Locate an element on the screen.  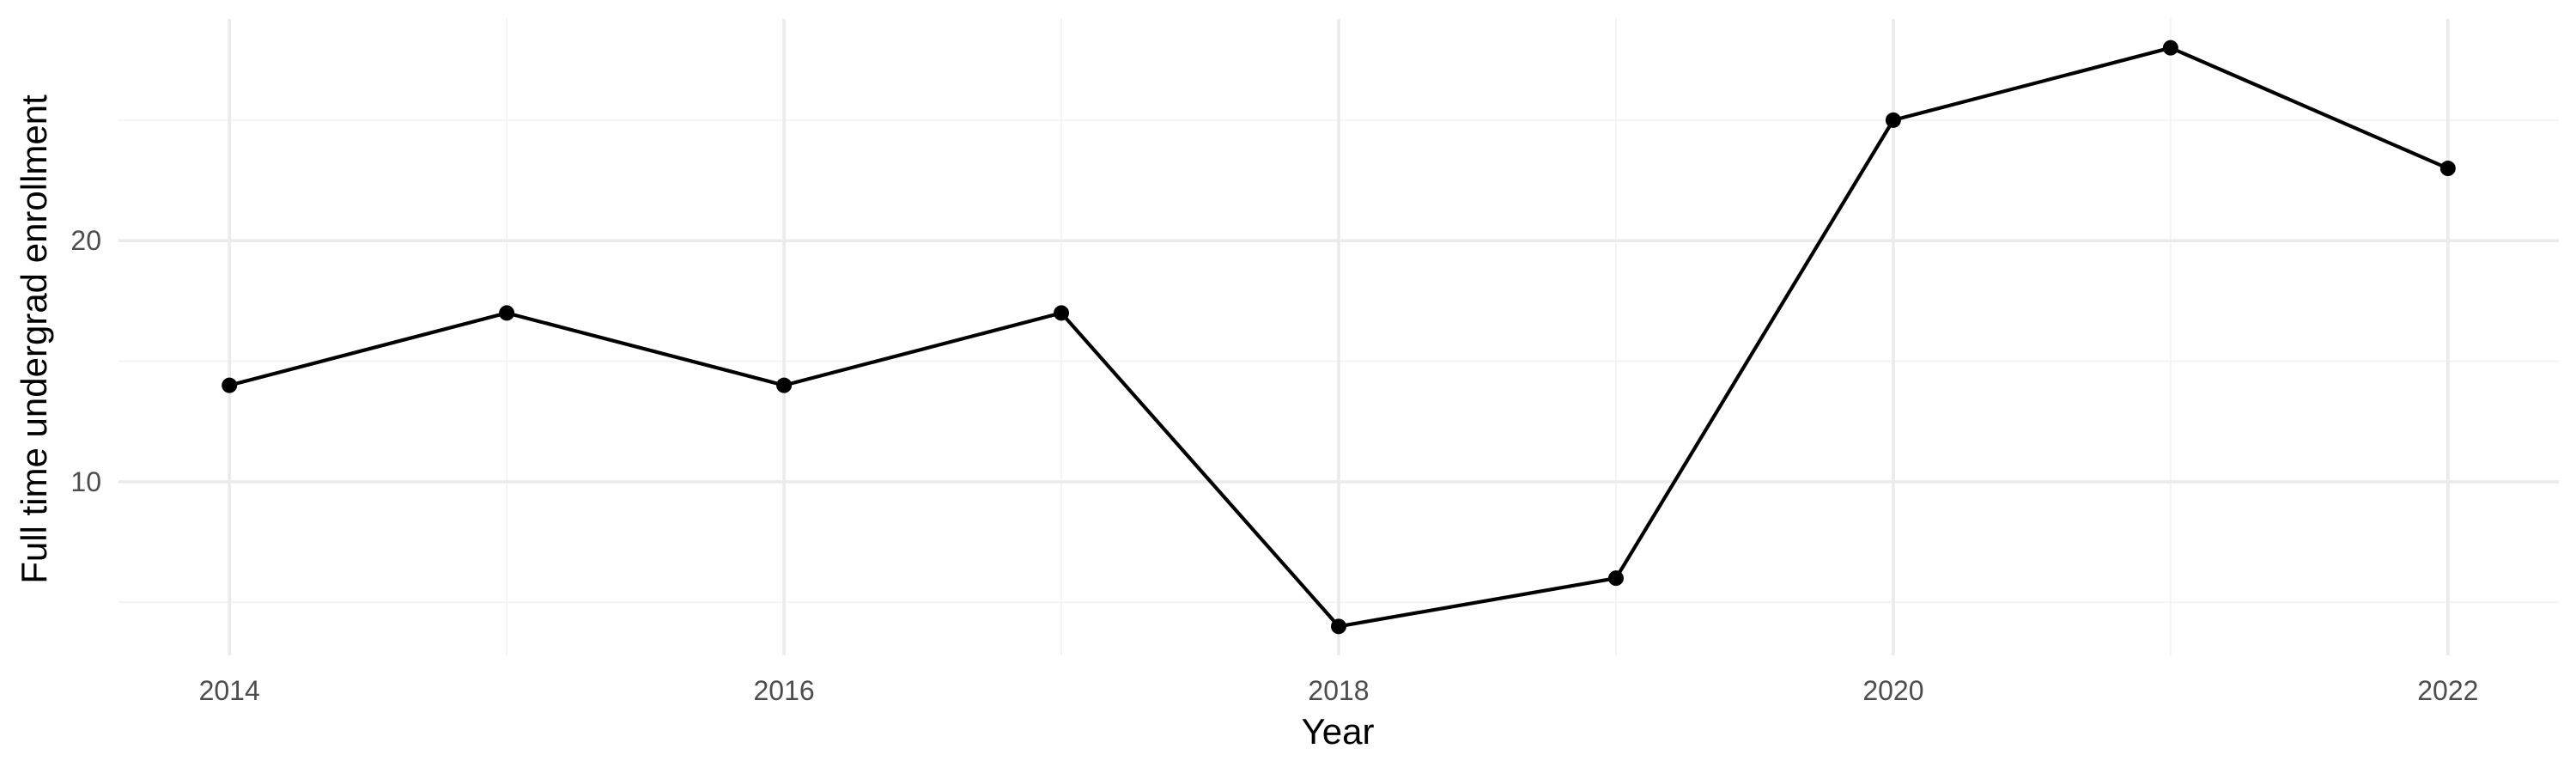
x-axis-title: Year is located at coordinates (1338, 731).